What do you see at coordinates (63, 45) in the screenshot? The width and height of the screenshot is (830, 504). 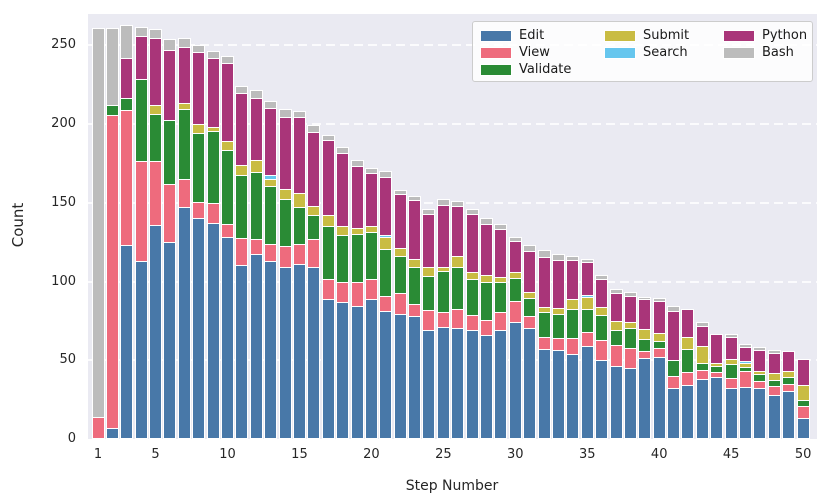 I see `y-tick-label-250: 250` at bounding box center [63, 45].